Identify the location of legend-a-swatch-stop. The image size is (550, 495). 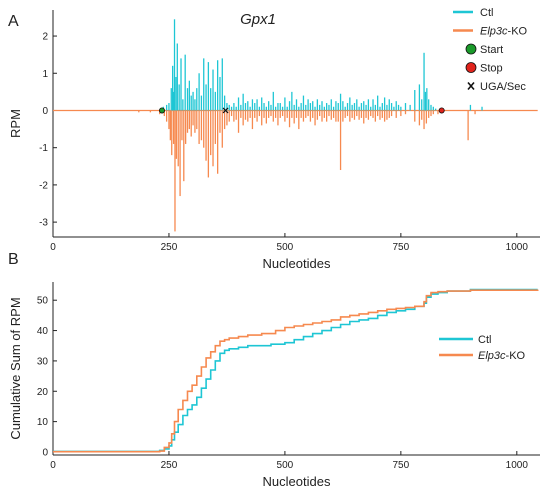
(471, 67).